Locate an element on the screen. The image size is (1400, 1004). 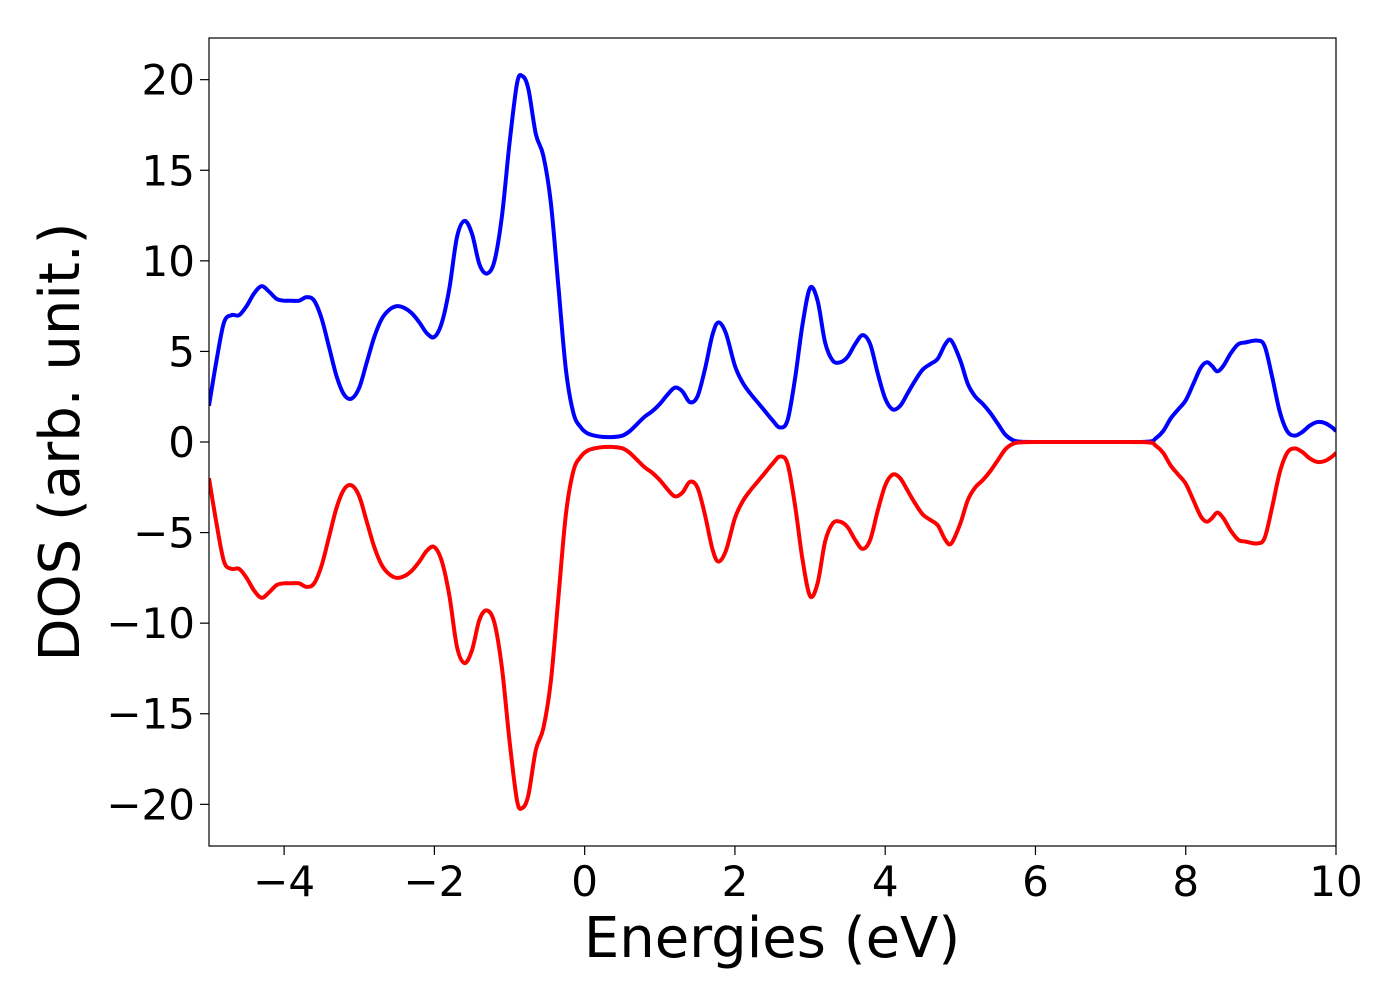
y-axis-label: DOS (arb. unit.) is located at coordinates (60, 441).